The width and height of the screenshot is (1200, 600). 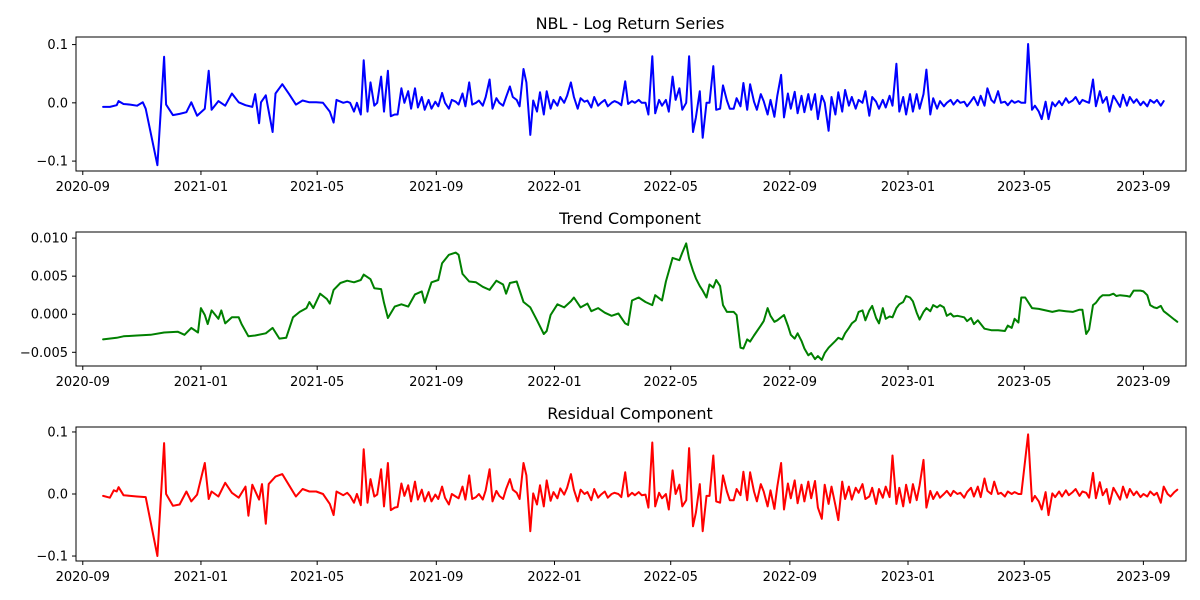 I want to click on y-tick-label: −0.005, so click(x=44, y=353).